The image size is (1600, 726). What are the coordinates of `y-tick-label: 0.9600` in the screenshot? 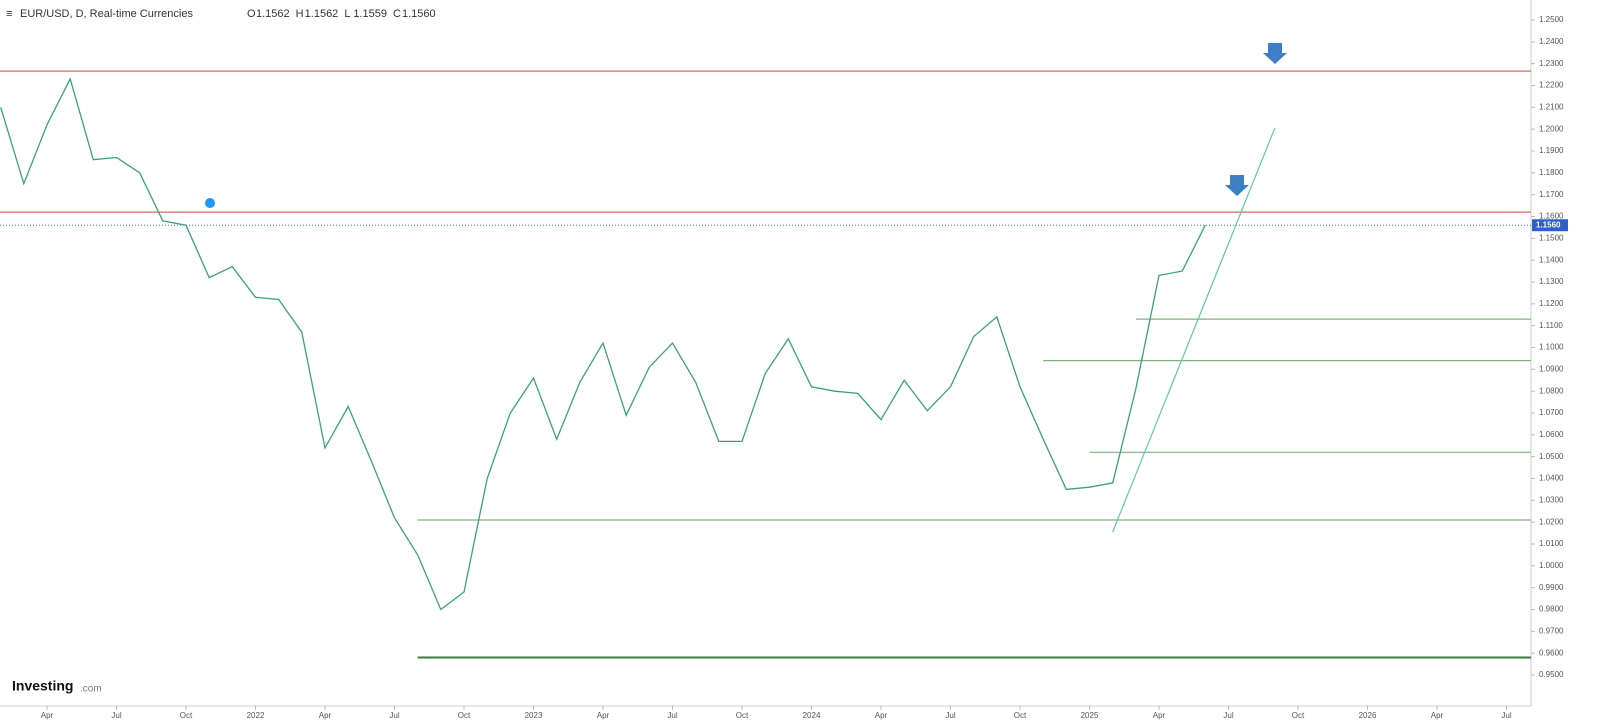 It's located at (1551, 652).